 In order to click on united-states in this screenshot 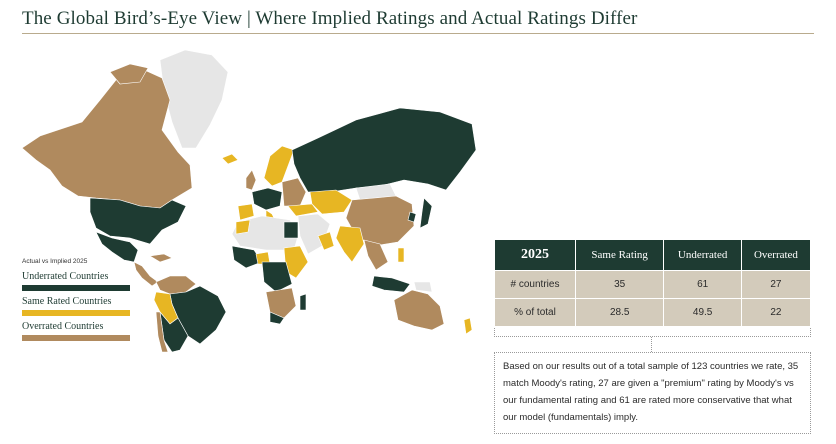, I will do `click(138, 221)`.